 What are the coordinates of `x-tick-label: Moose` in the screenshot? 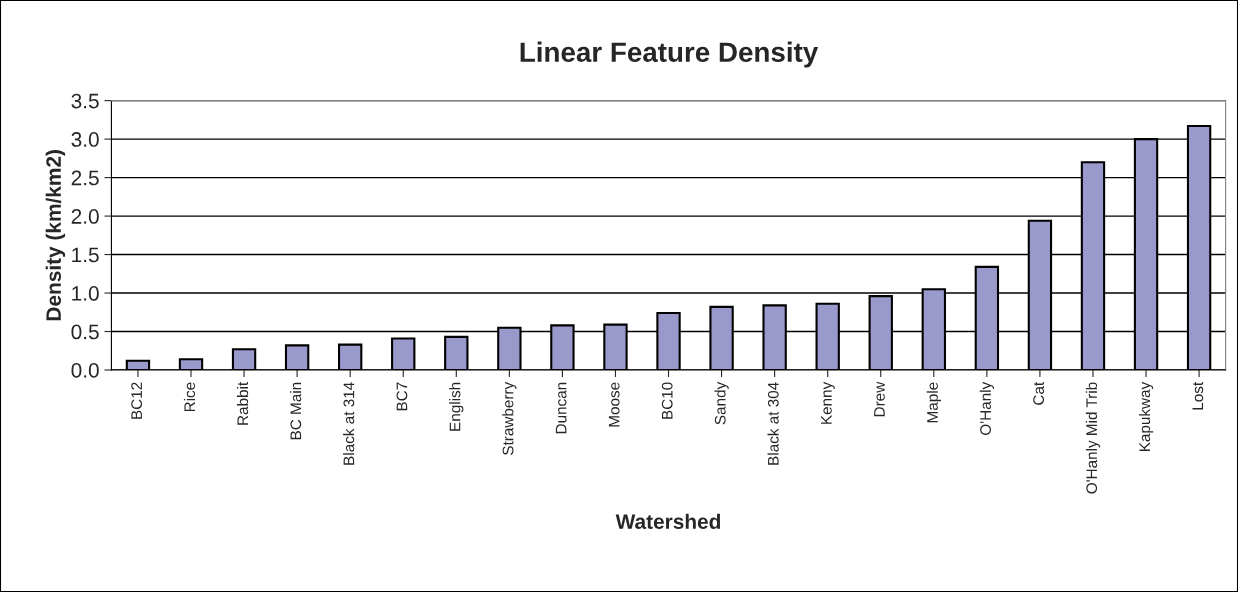 It's located at (614, 404).